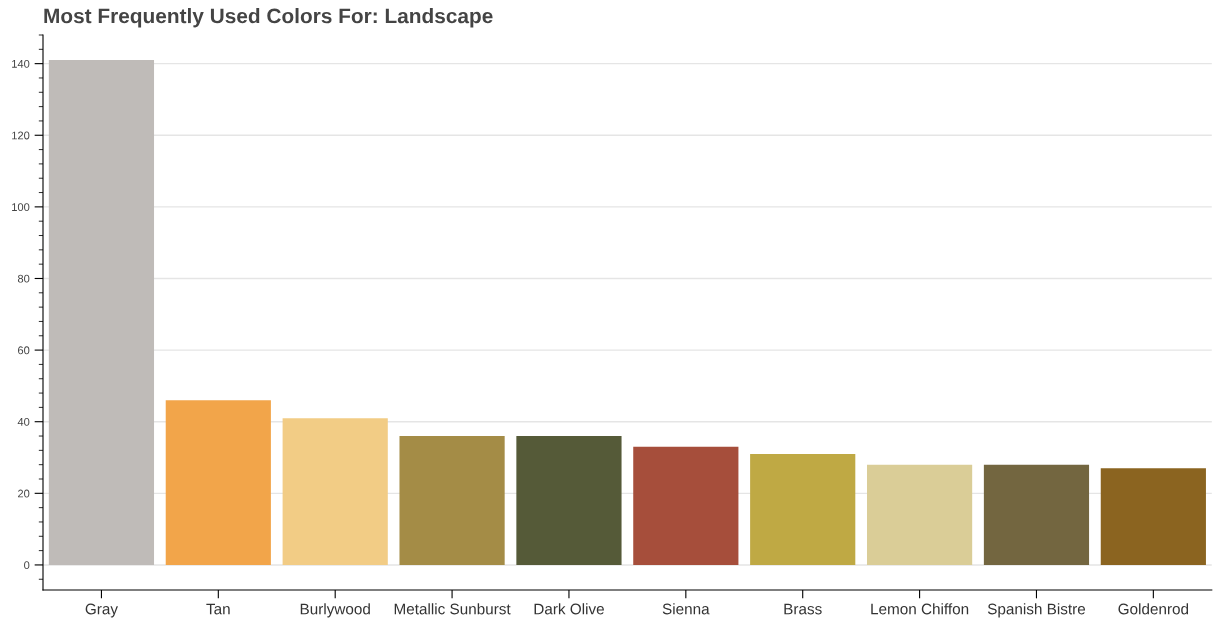 The image size is (1213, 619). What do you see at coordinates (24, 350) in the screenshot?
I see `y-tick-label: 60` at bounding box center [24, 350].